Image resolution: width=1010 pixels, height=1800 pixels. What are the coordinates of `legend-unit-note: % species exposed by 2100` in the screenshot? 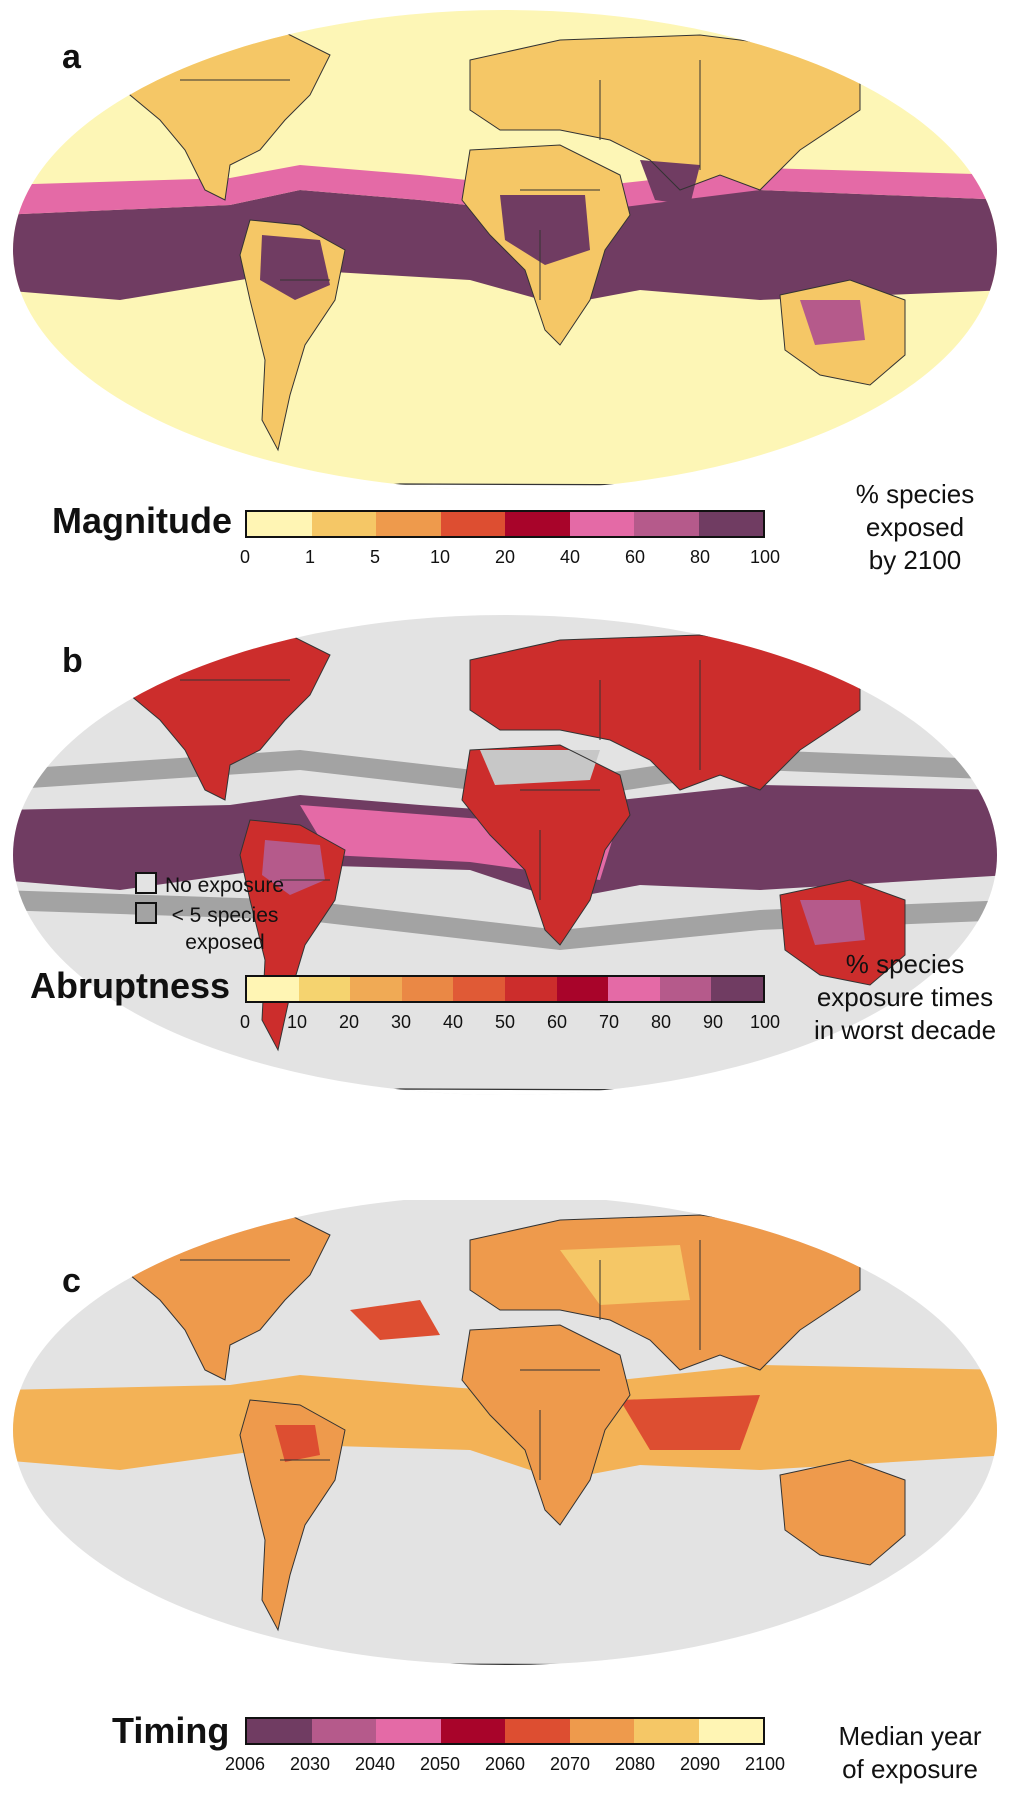 It's located at (915, 527).